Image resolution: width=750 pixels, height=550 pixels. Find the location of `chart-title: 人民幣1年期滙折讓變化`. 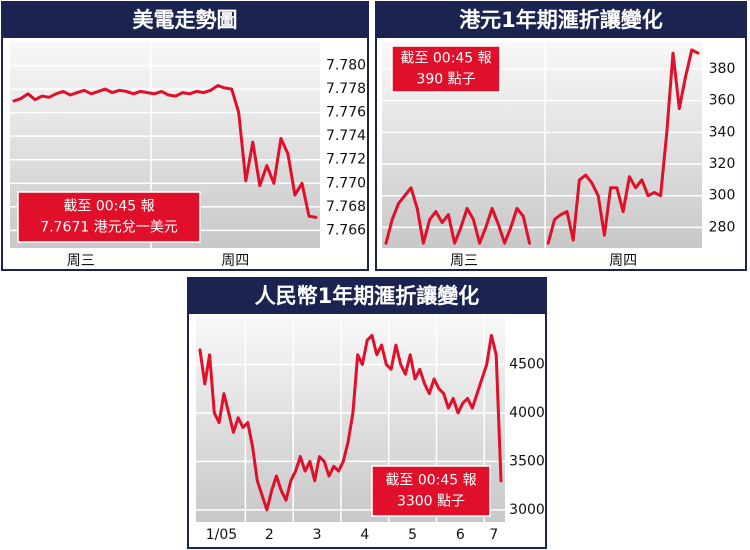

chart-title: 人民幣1年期滙折讓變化 is located at coordinates (367, 296).